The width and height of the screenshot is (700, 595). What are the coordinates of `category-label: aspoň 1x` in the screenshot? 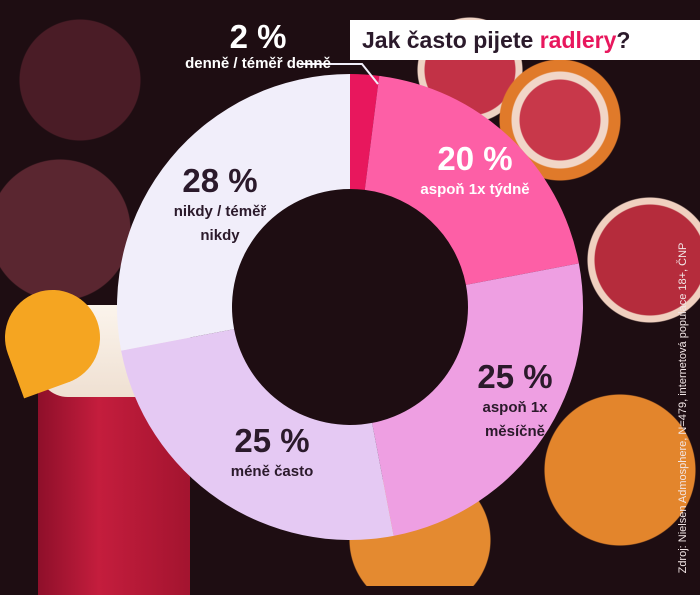 It's located at (515, 407).